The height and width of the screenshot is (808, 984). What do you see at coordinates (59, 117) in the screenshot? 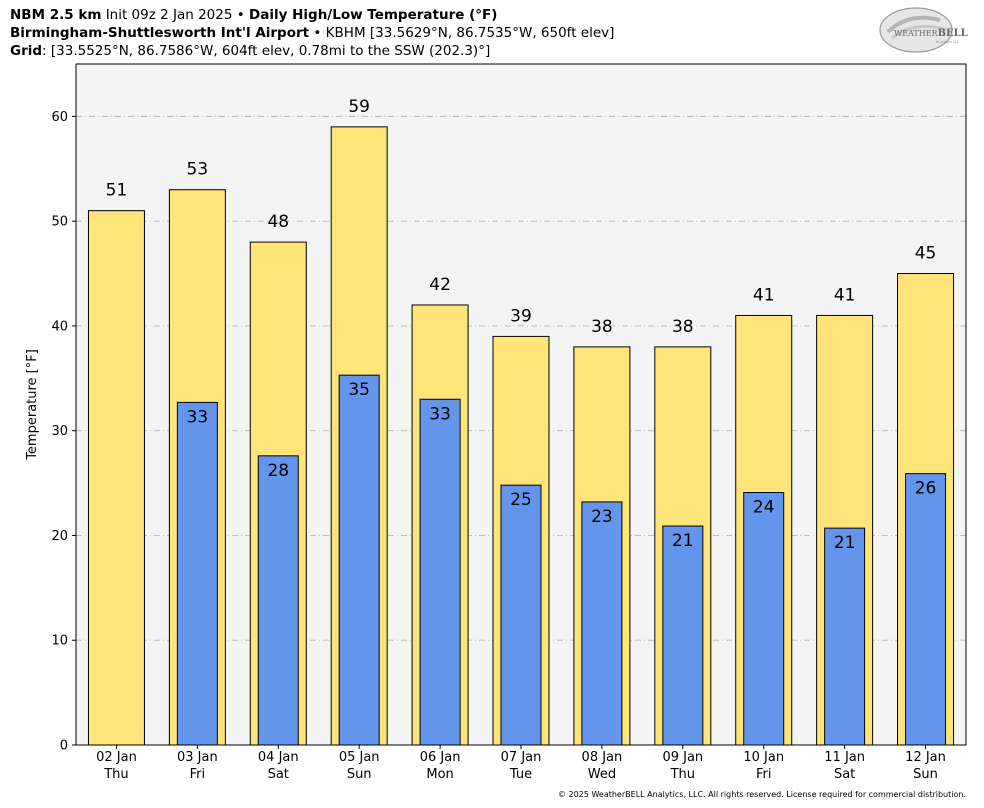
I see `y-tick-label: 60` at bounding box center [59, 117].